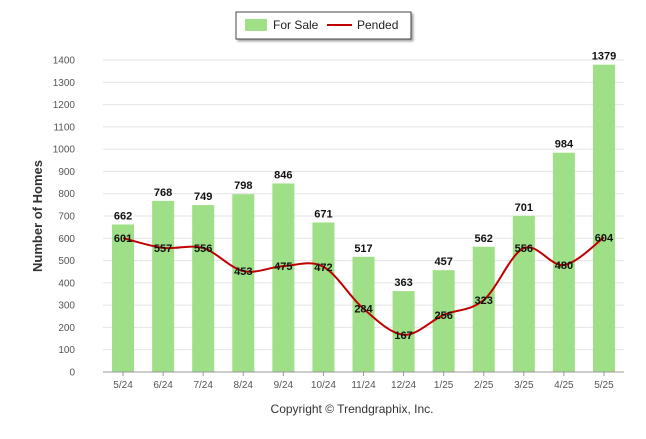  Describe the element at coordinates (283, 267) in the screenshot. I see `line-data-label: 475` at that location.